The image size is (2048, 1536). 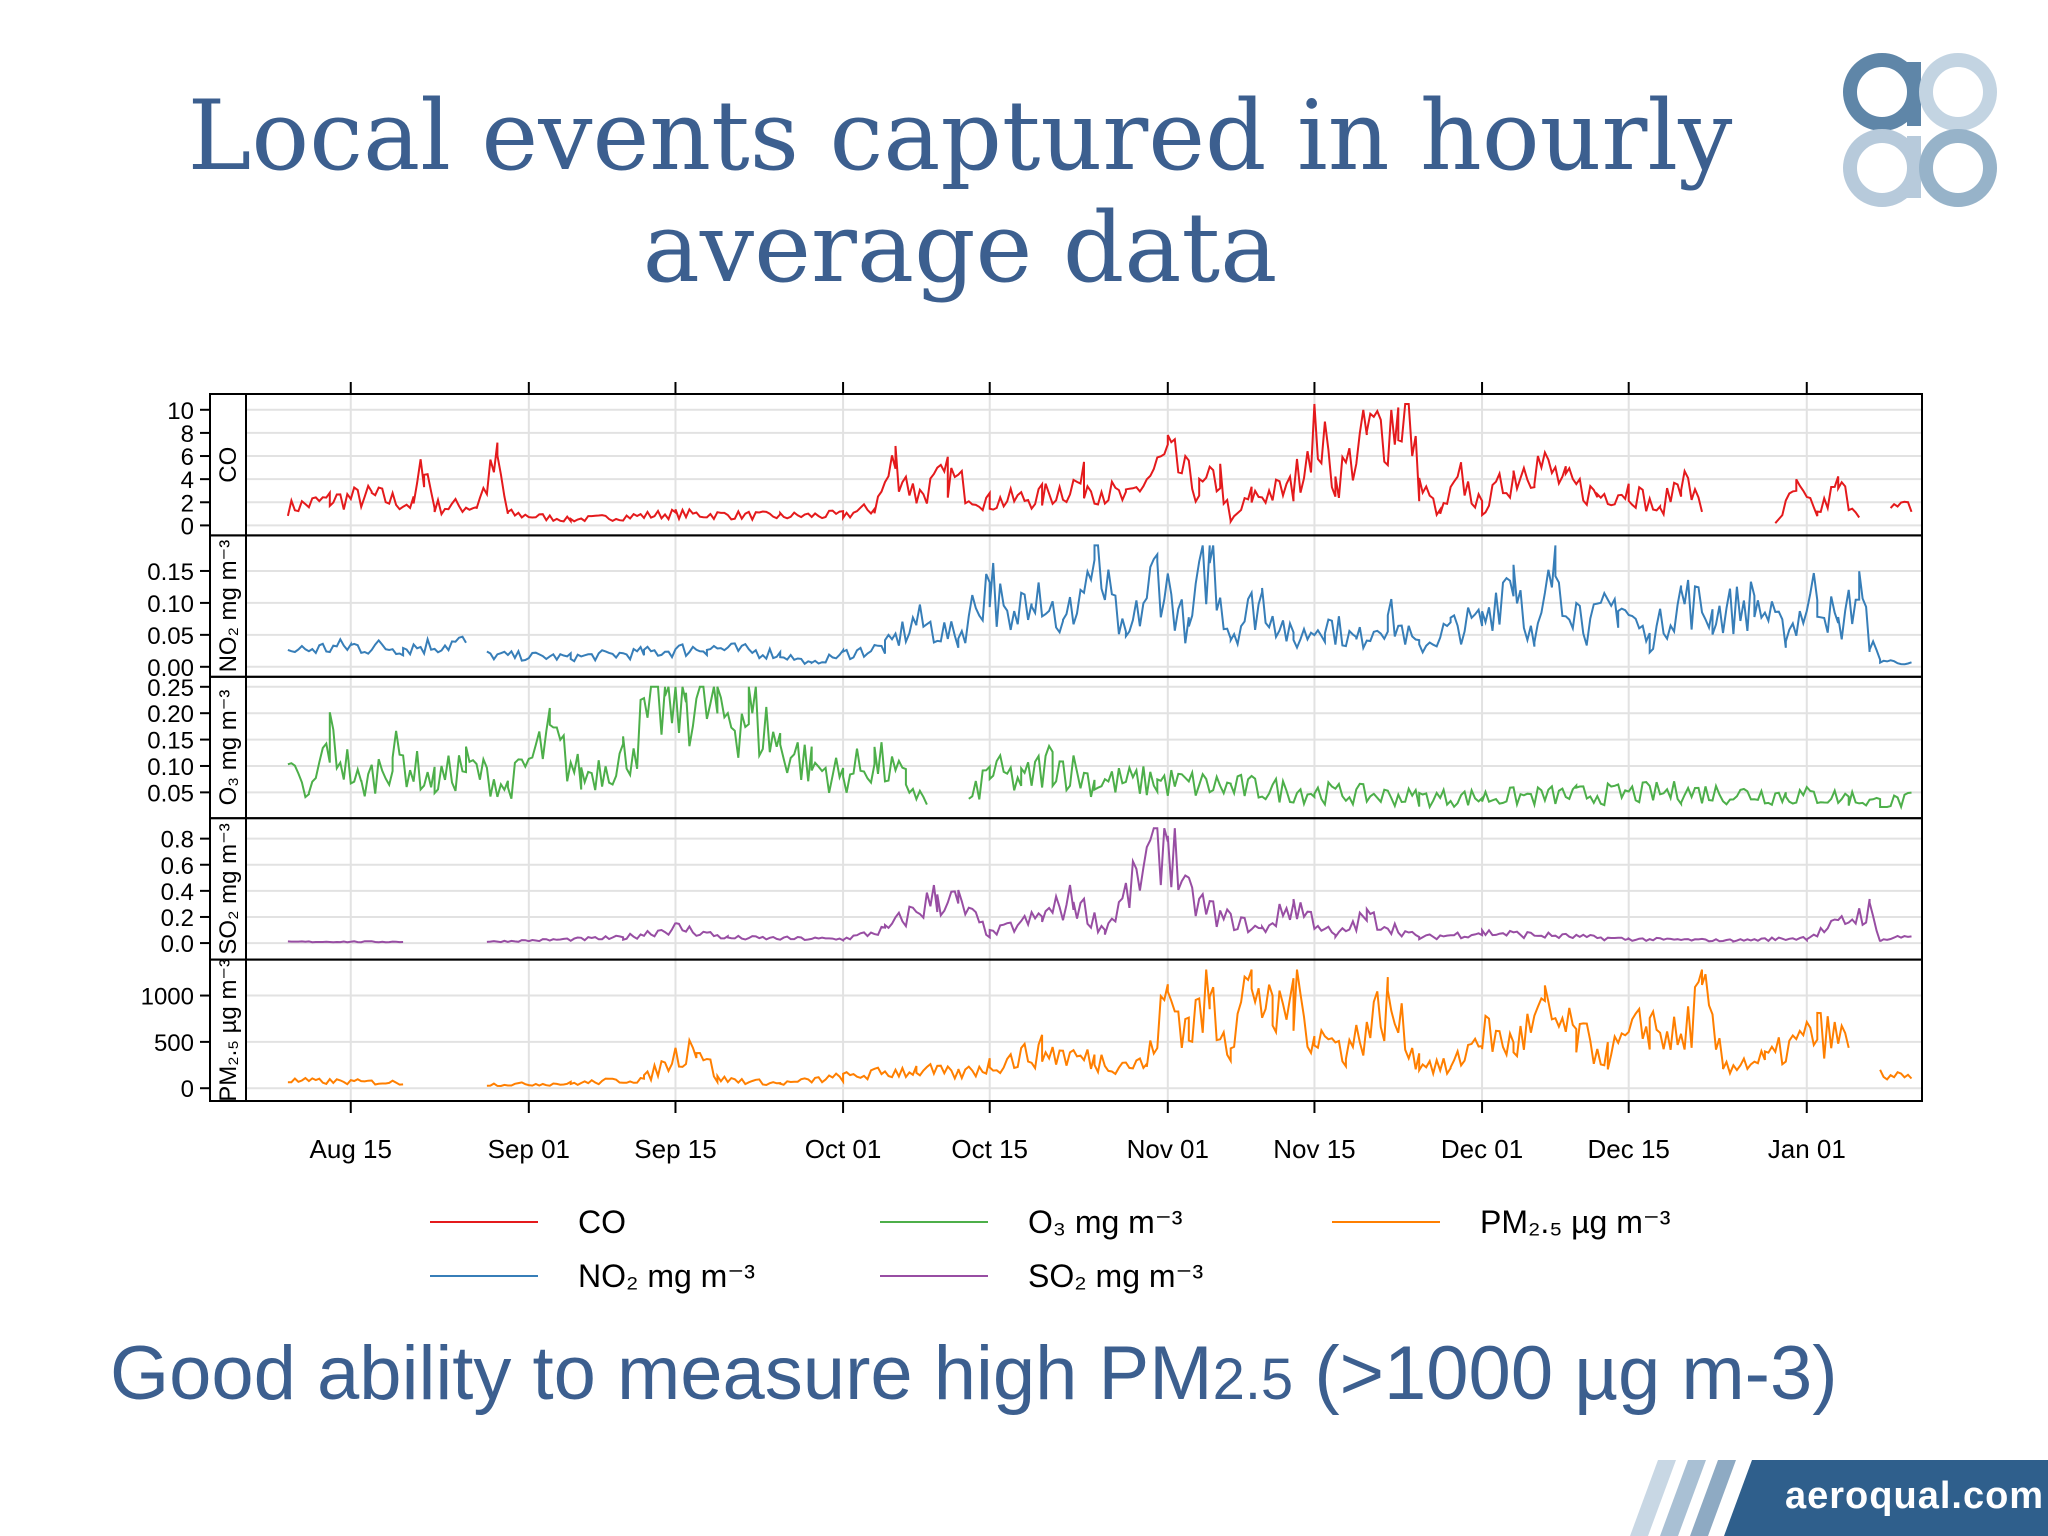 I want to click on y-tick-label: 0.8, so click(x=177, y=840).